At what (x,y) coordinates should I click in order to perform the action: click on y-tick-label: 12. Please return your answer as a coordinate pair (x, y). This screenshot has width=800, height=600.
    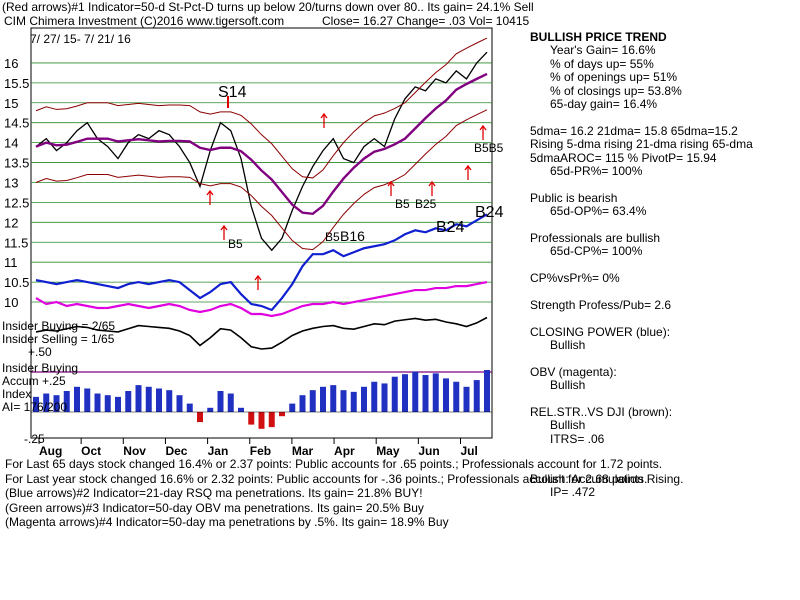
    Looking at the image, I should click on (11, 222).